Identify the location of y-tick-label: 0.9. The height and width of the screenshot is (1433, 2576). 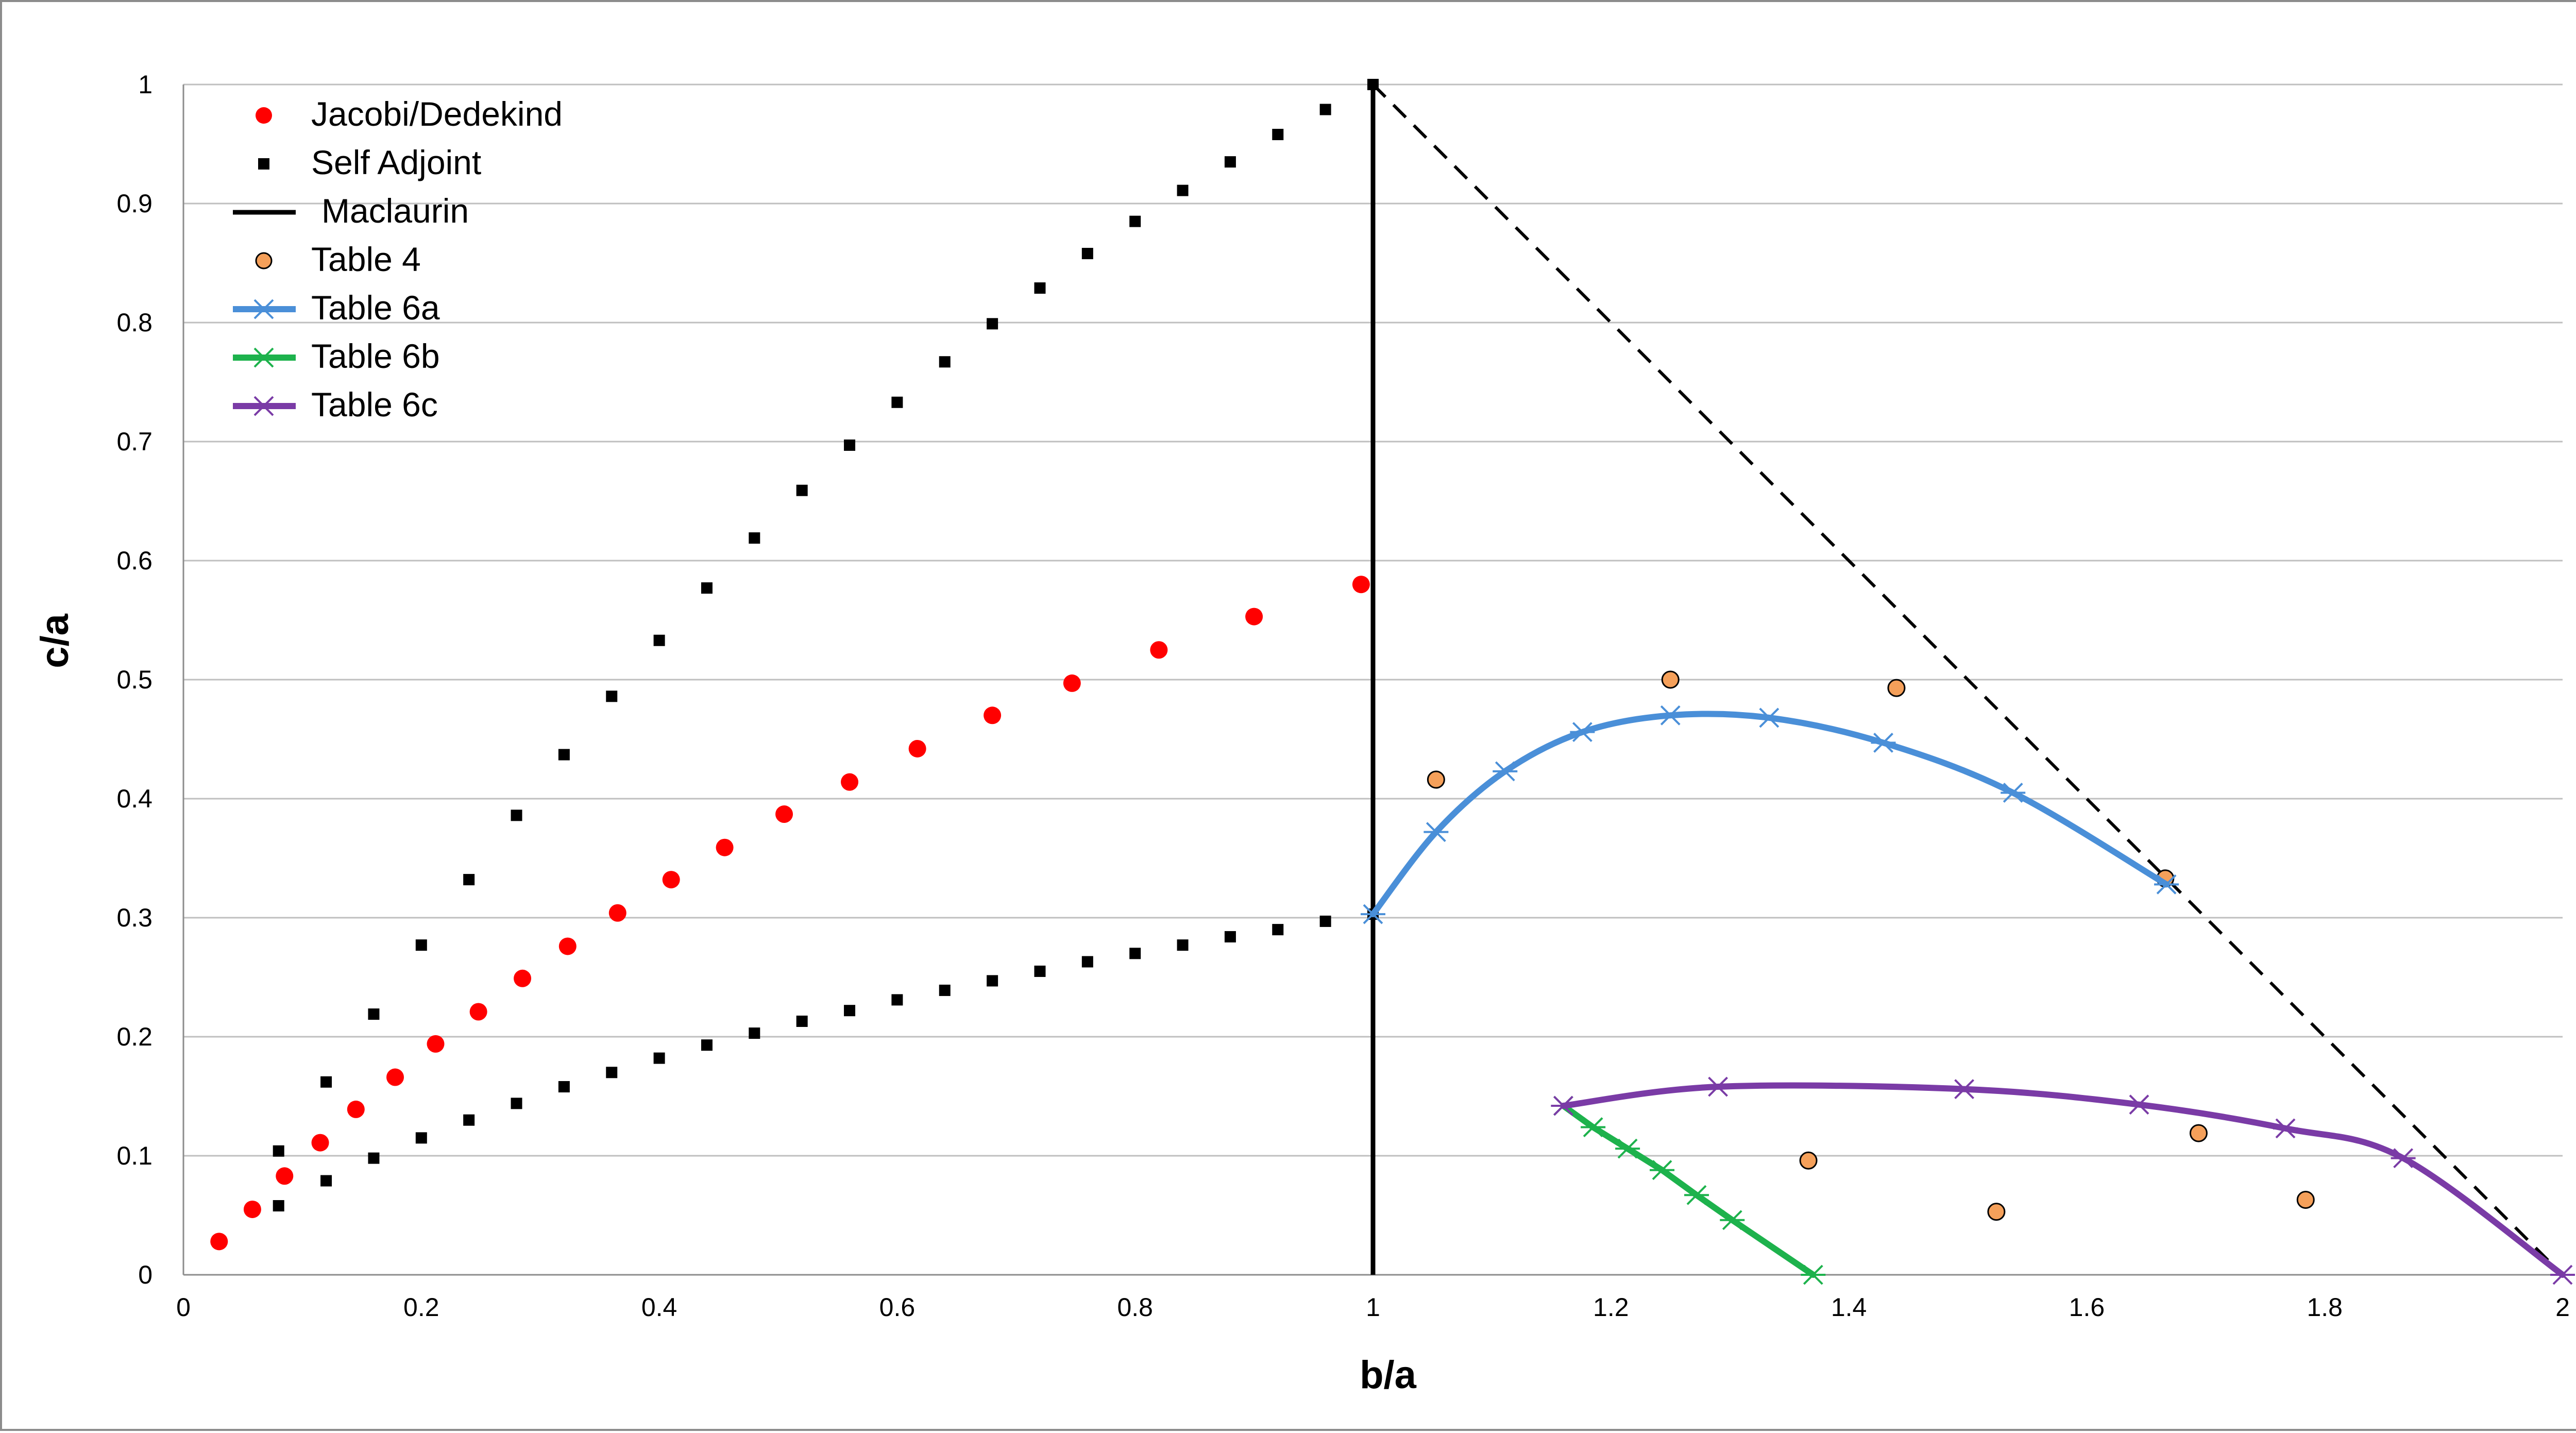
(134, 203).